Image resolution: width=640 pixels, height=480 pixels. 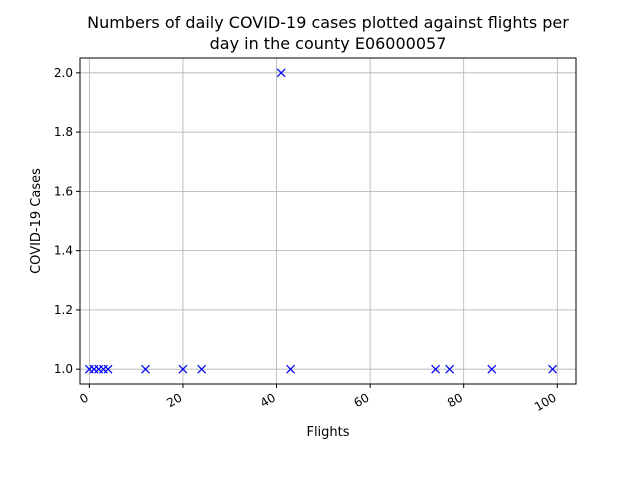 I want to click on y-tick-label: 1.4, so click(x=63, y=251).